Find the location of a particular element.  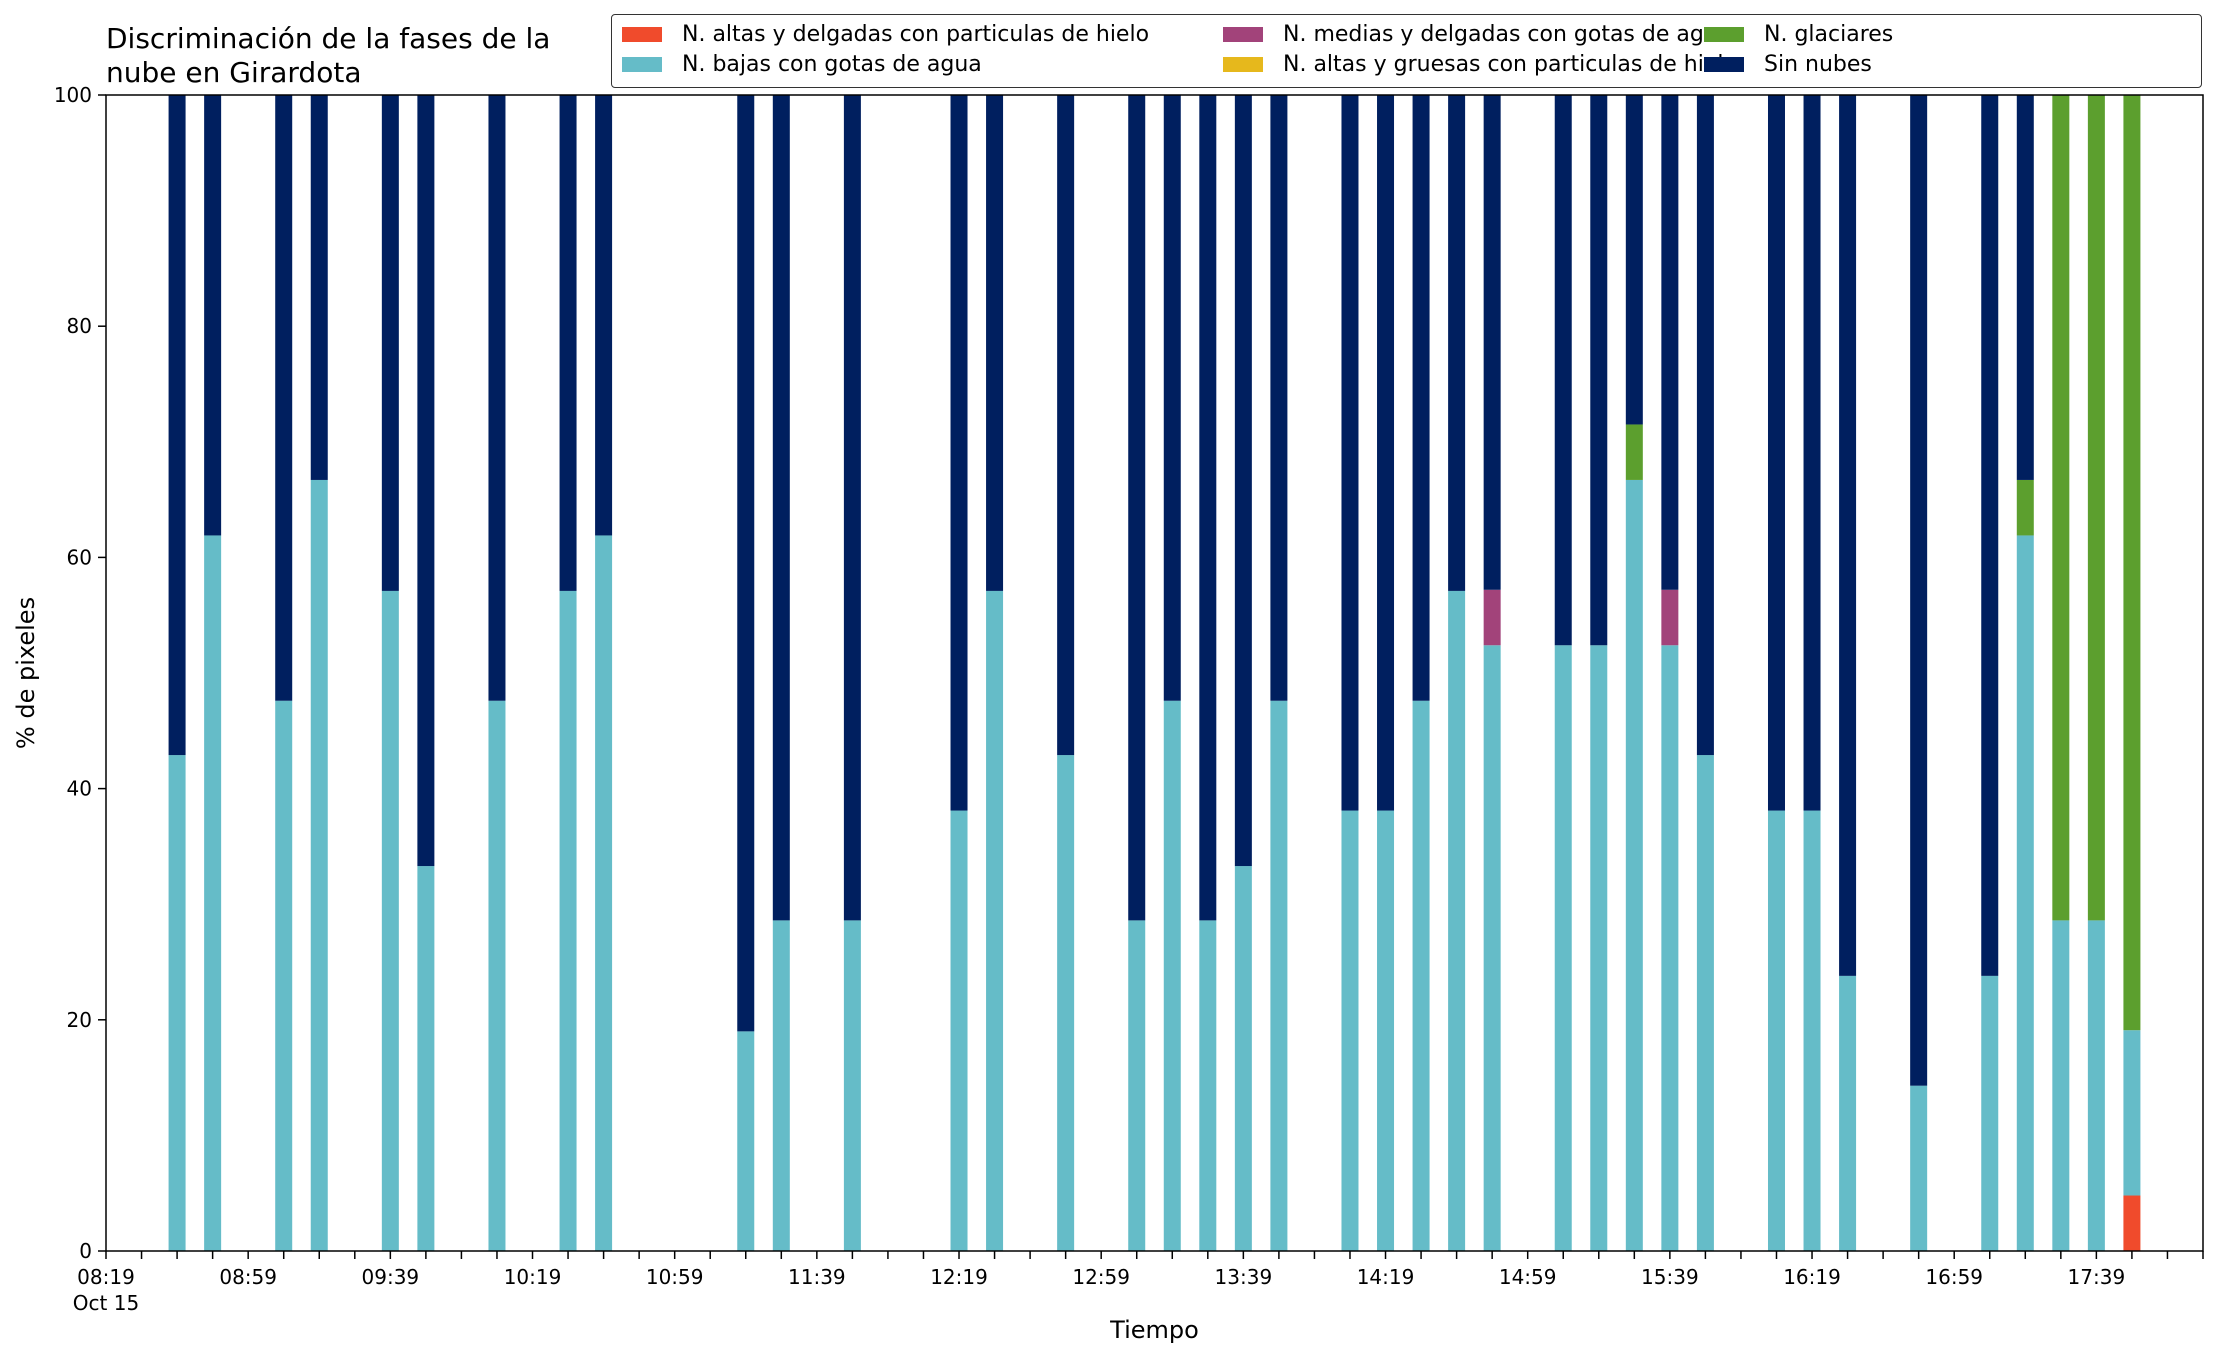

x-tick-label: 09:39 is located at coordinates (391, 1277).